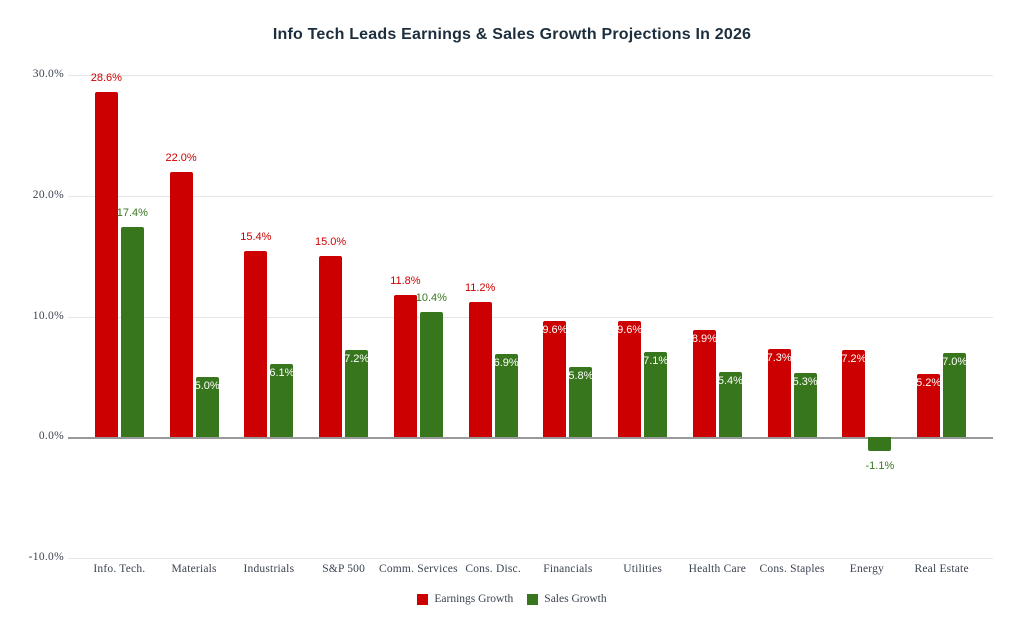  What do you see at coordinates (704, 338) in the screenshot?
I see `data-label: 8.9%` at bounding box center [704, 338].